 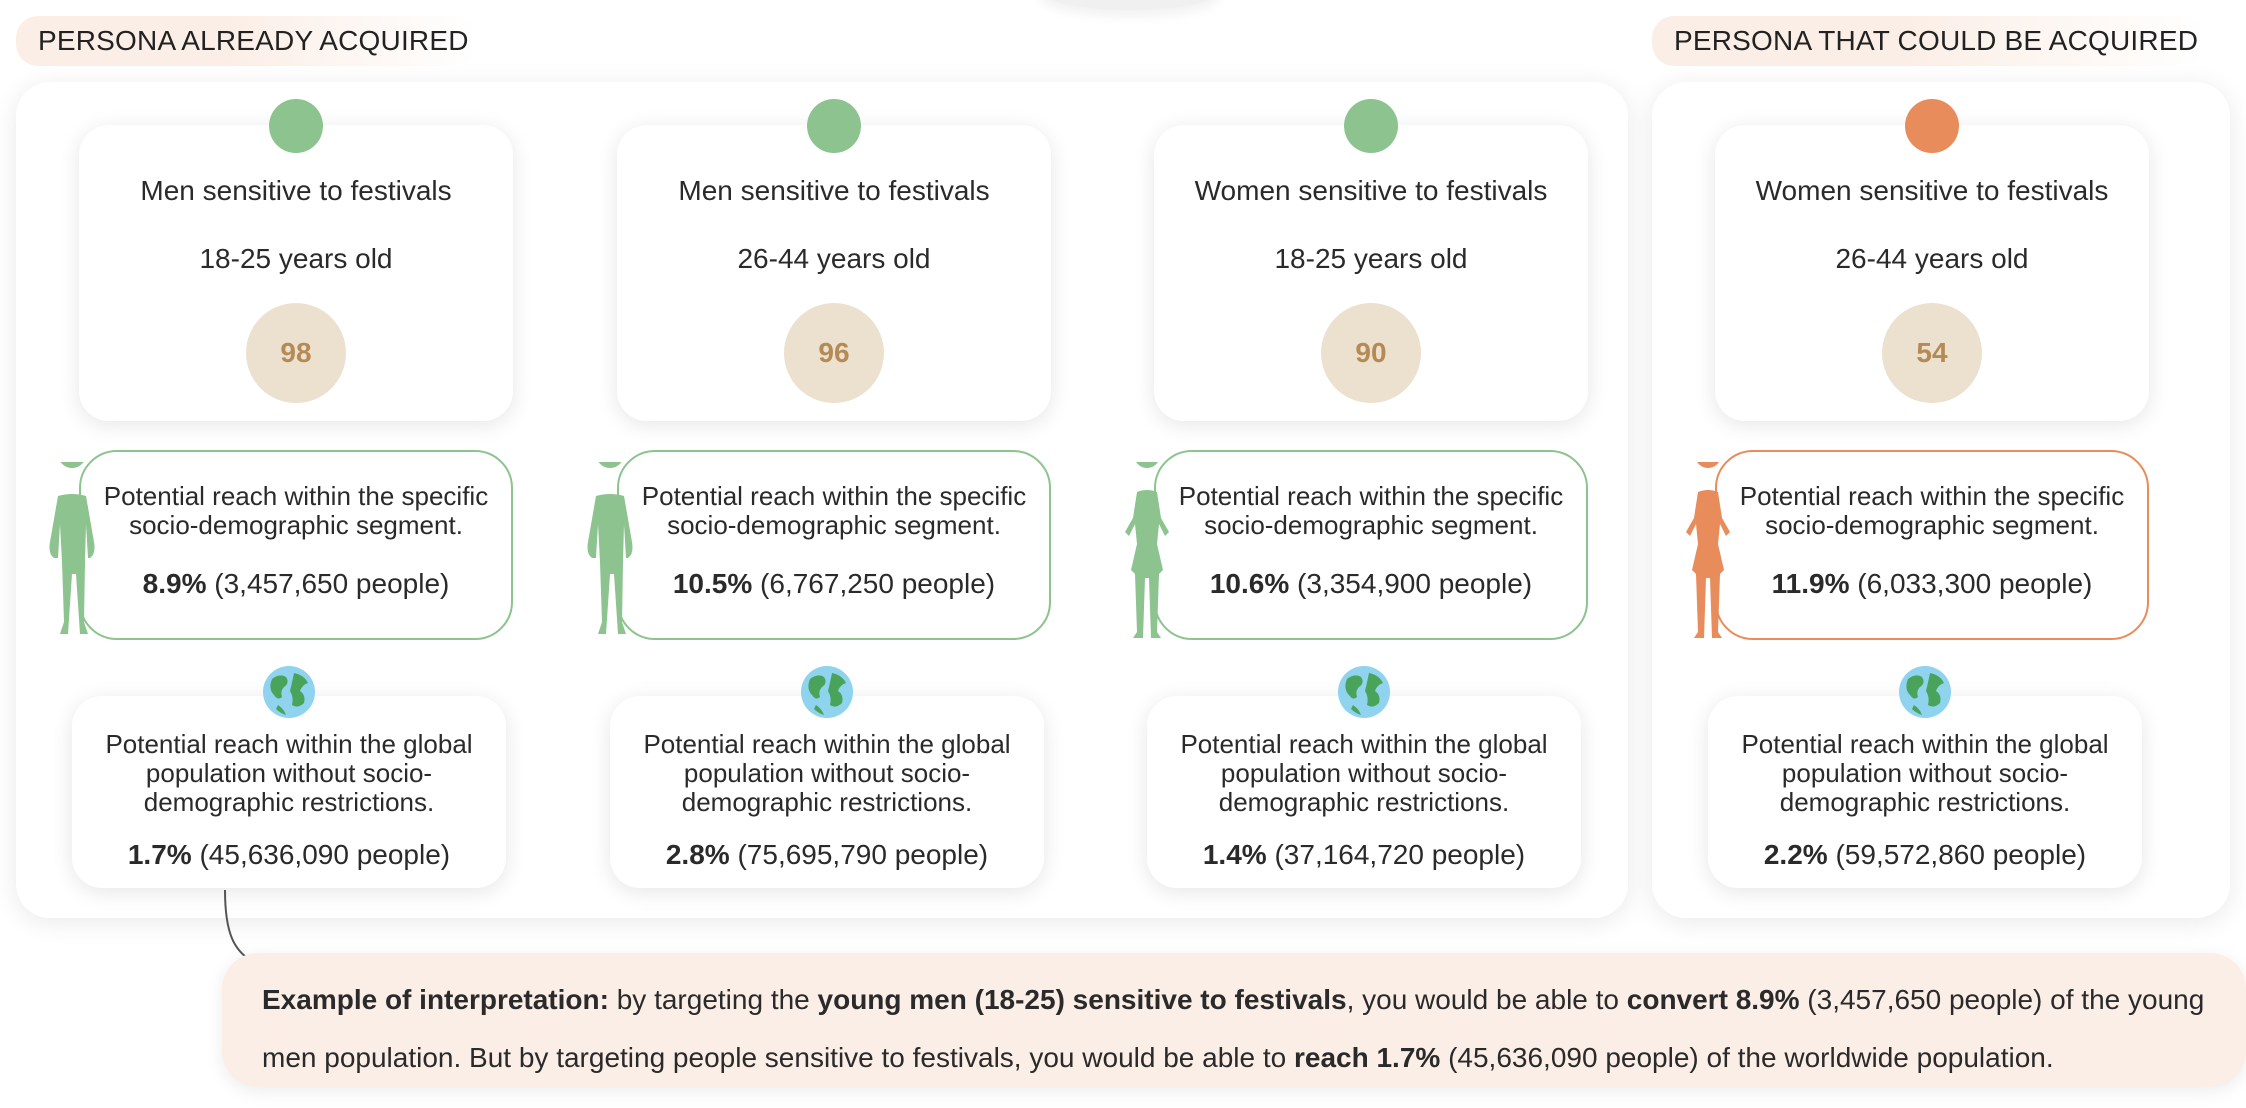 I want to click on global-reach-people: (37,164,720 people), so click(x=1400, y=854).